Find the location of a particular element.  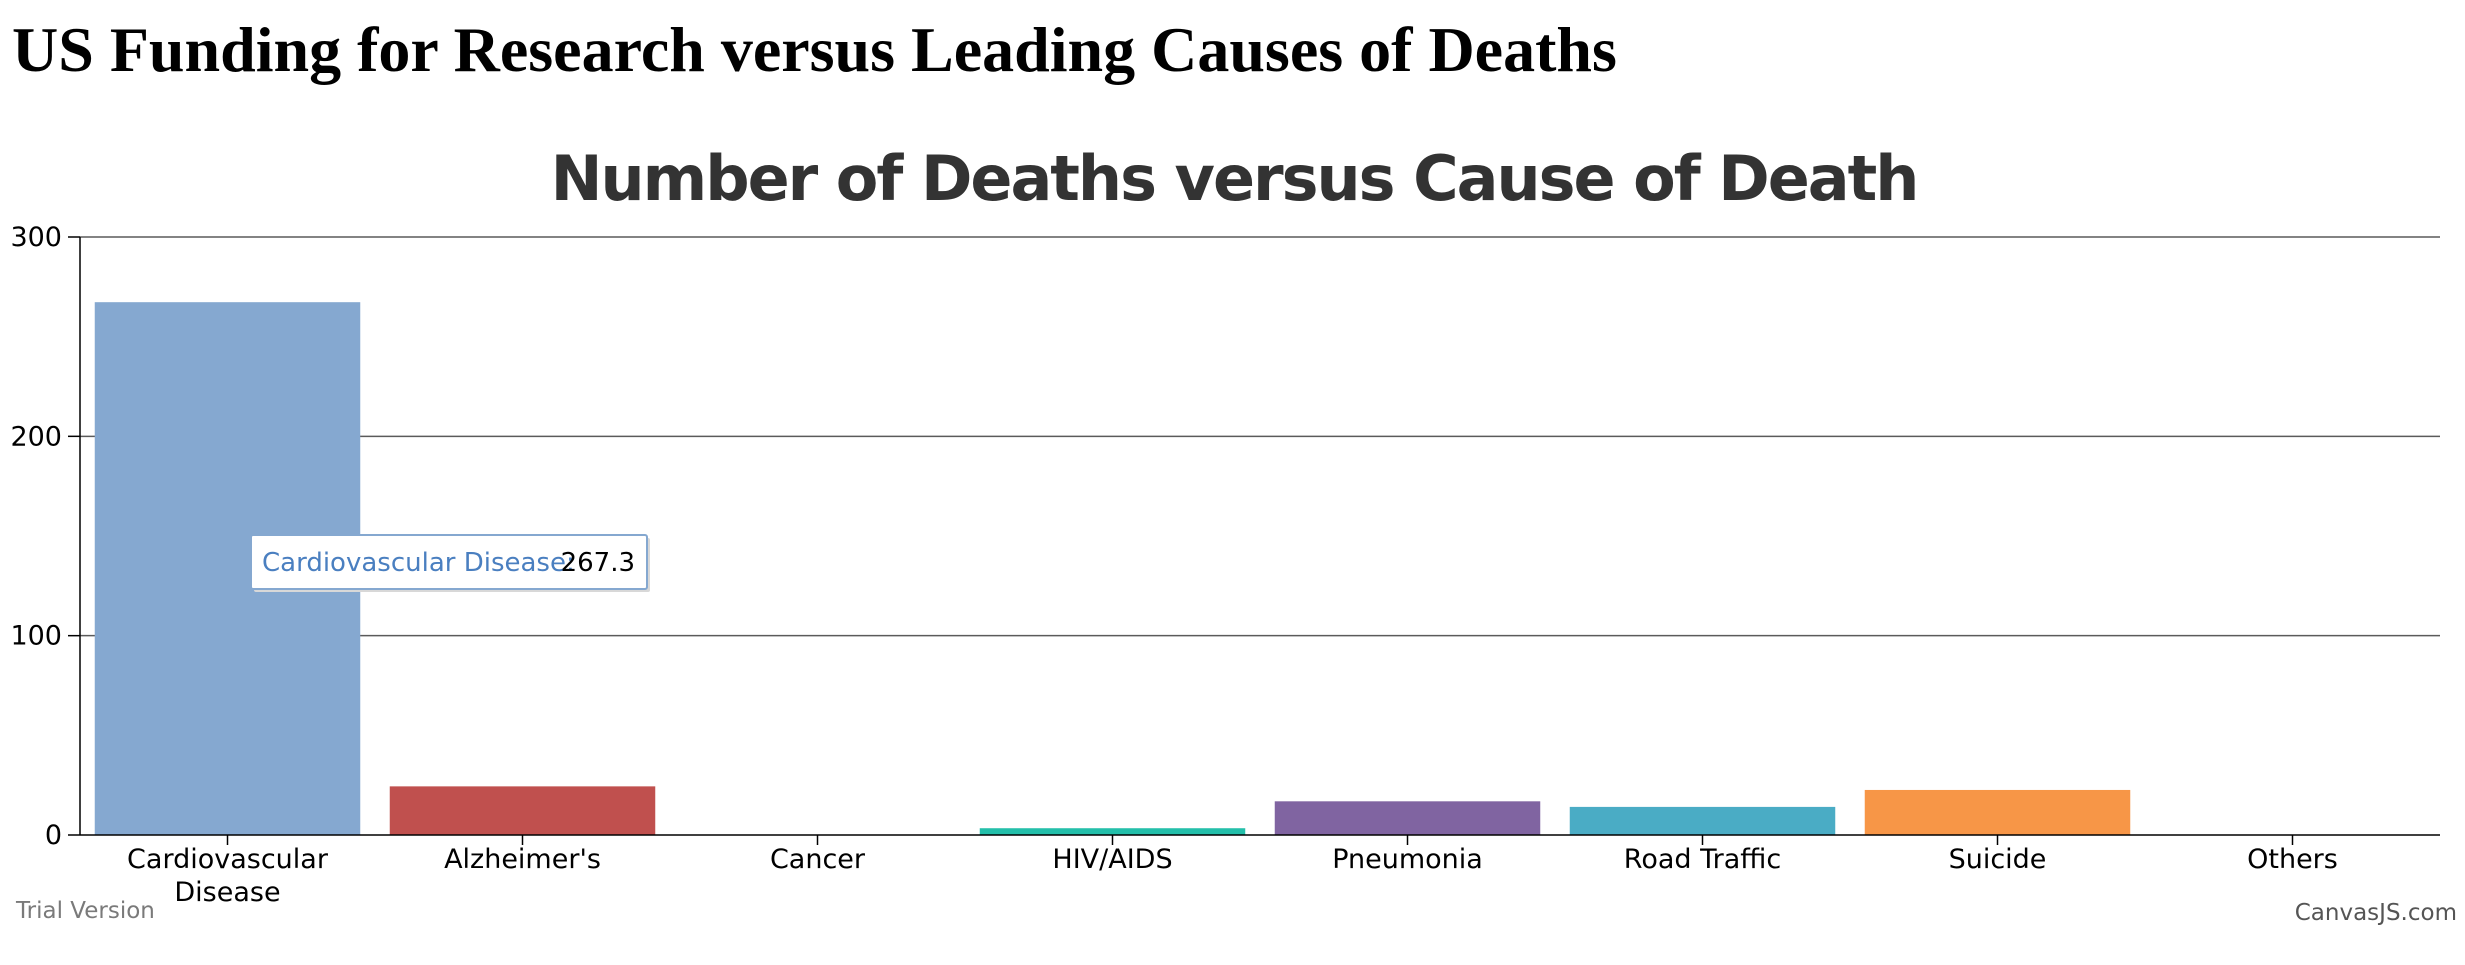

x-tick-label: Road Traffic is located at coordinates (1702, 859).